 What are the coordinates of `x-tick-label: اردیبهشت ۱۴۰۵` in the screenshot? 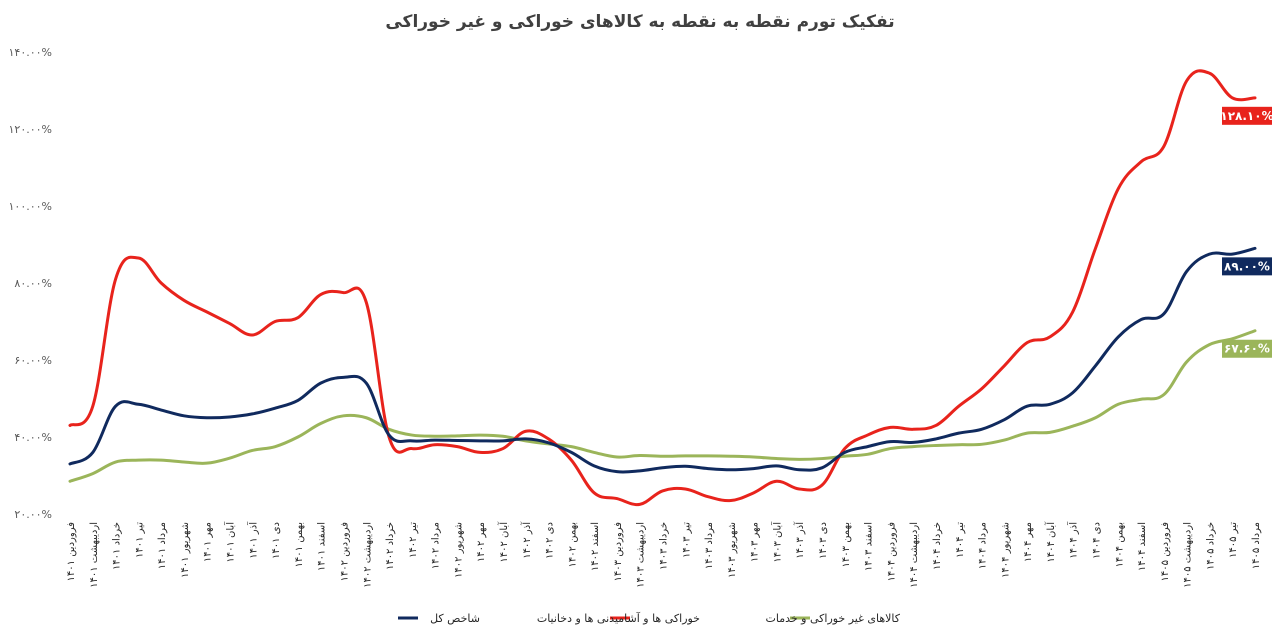 It's located at (1188, 555).